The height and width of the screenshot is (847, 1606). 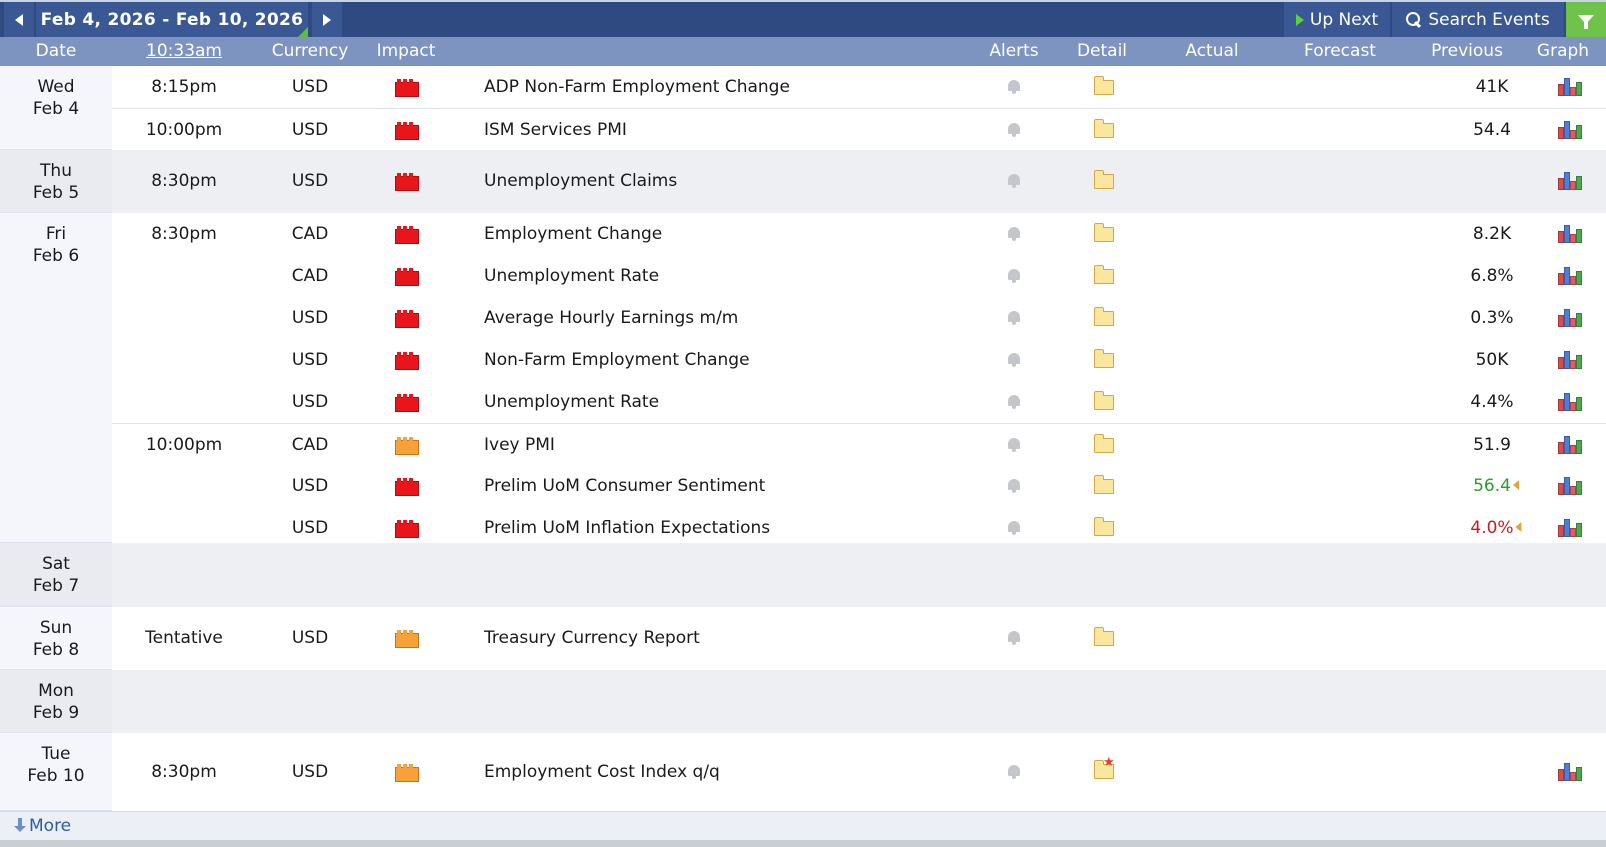 I want to click on search-events-button: Search Events, so click(x=1478, y=19).